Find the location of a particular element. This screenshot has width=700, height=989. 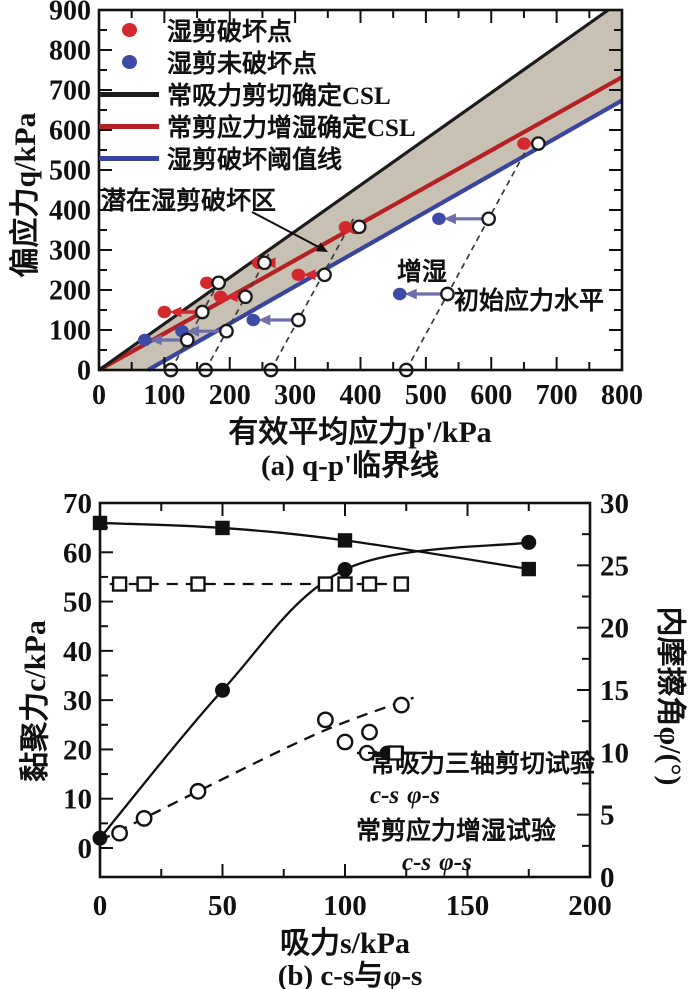

chart-a-y-axis-label: 偏应力q/kPa is located at coordinates (25, 195).